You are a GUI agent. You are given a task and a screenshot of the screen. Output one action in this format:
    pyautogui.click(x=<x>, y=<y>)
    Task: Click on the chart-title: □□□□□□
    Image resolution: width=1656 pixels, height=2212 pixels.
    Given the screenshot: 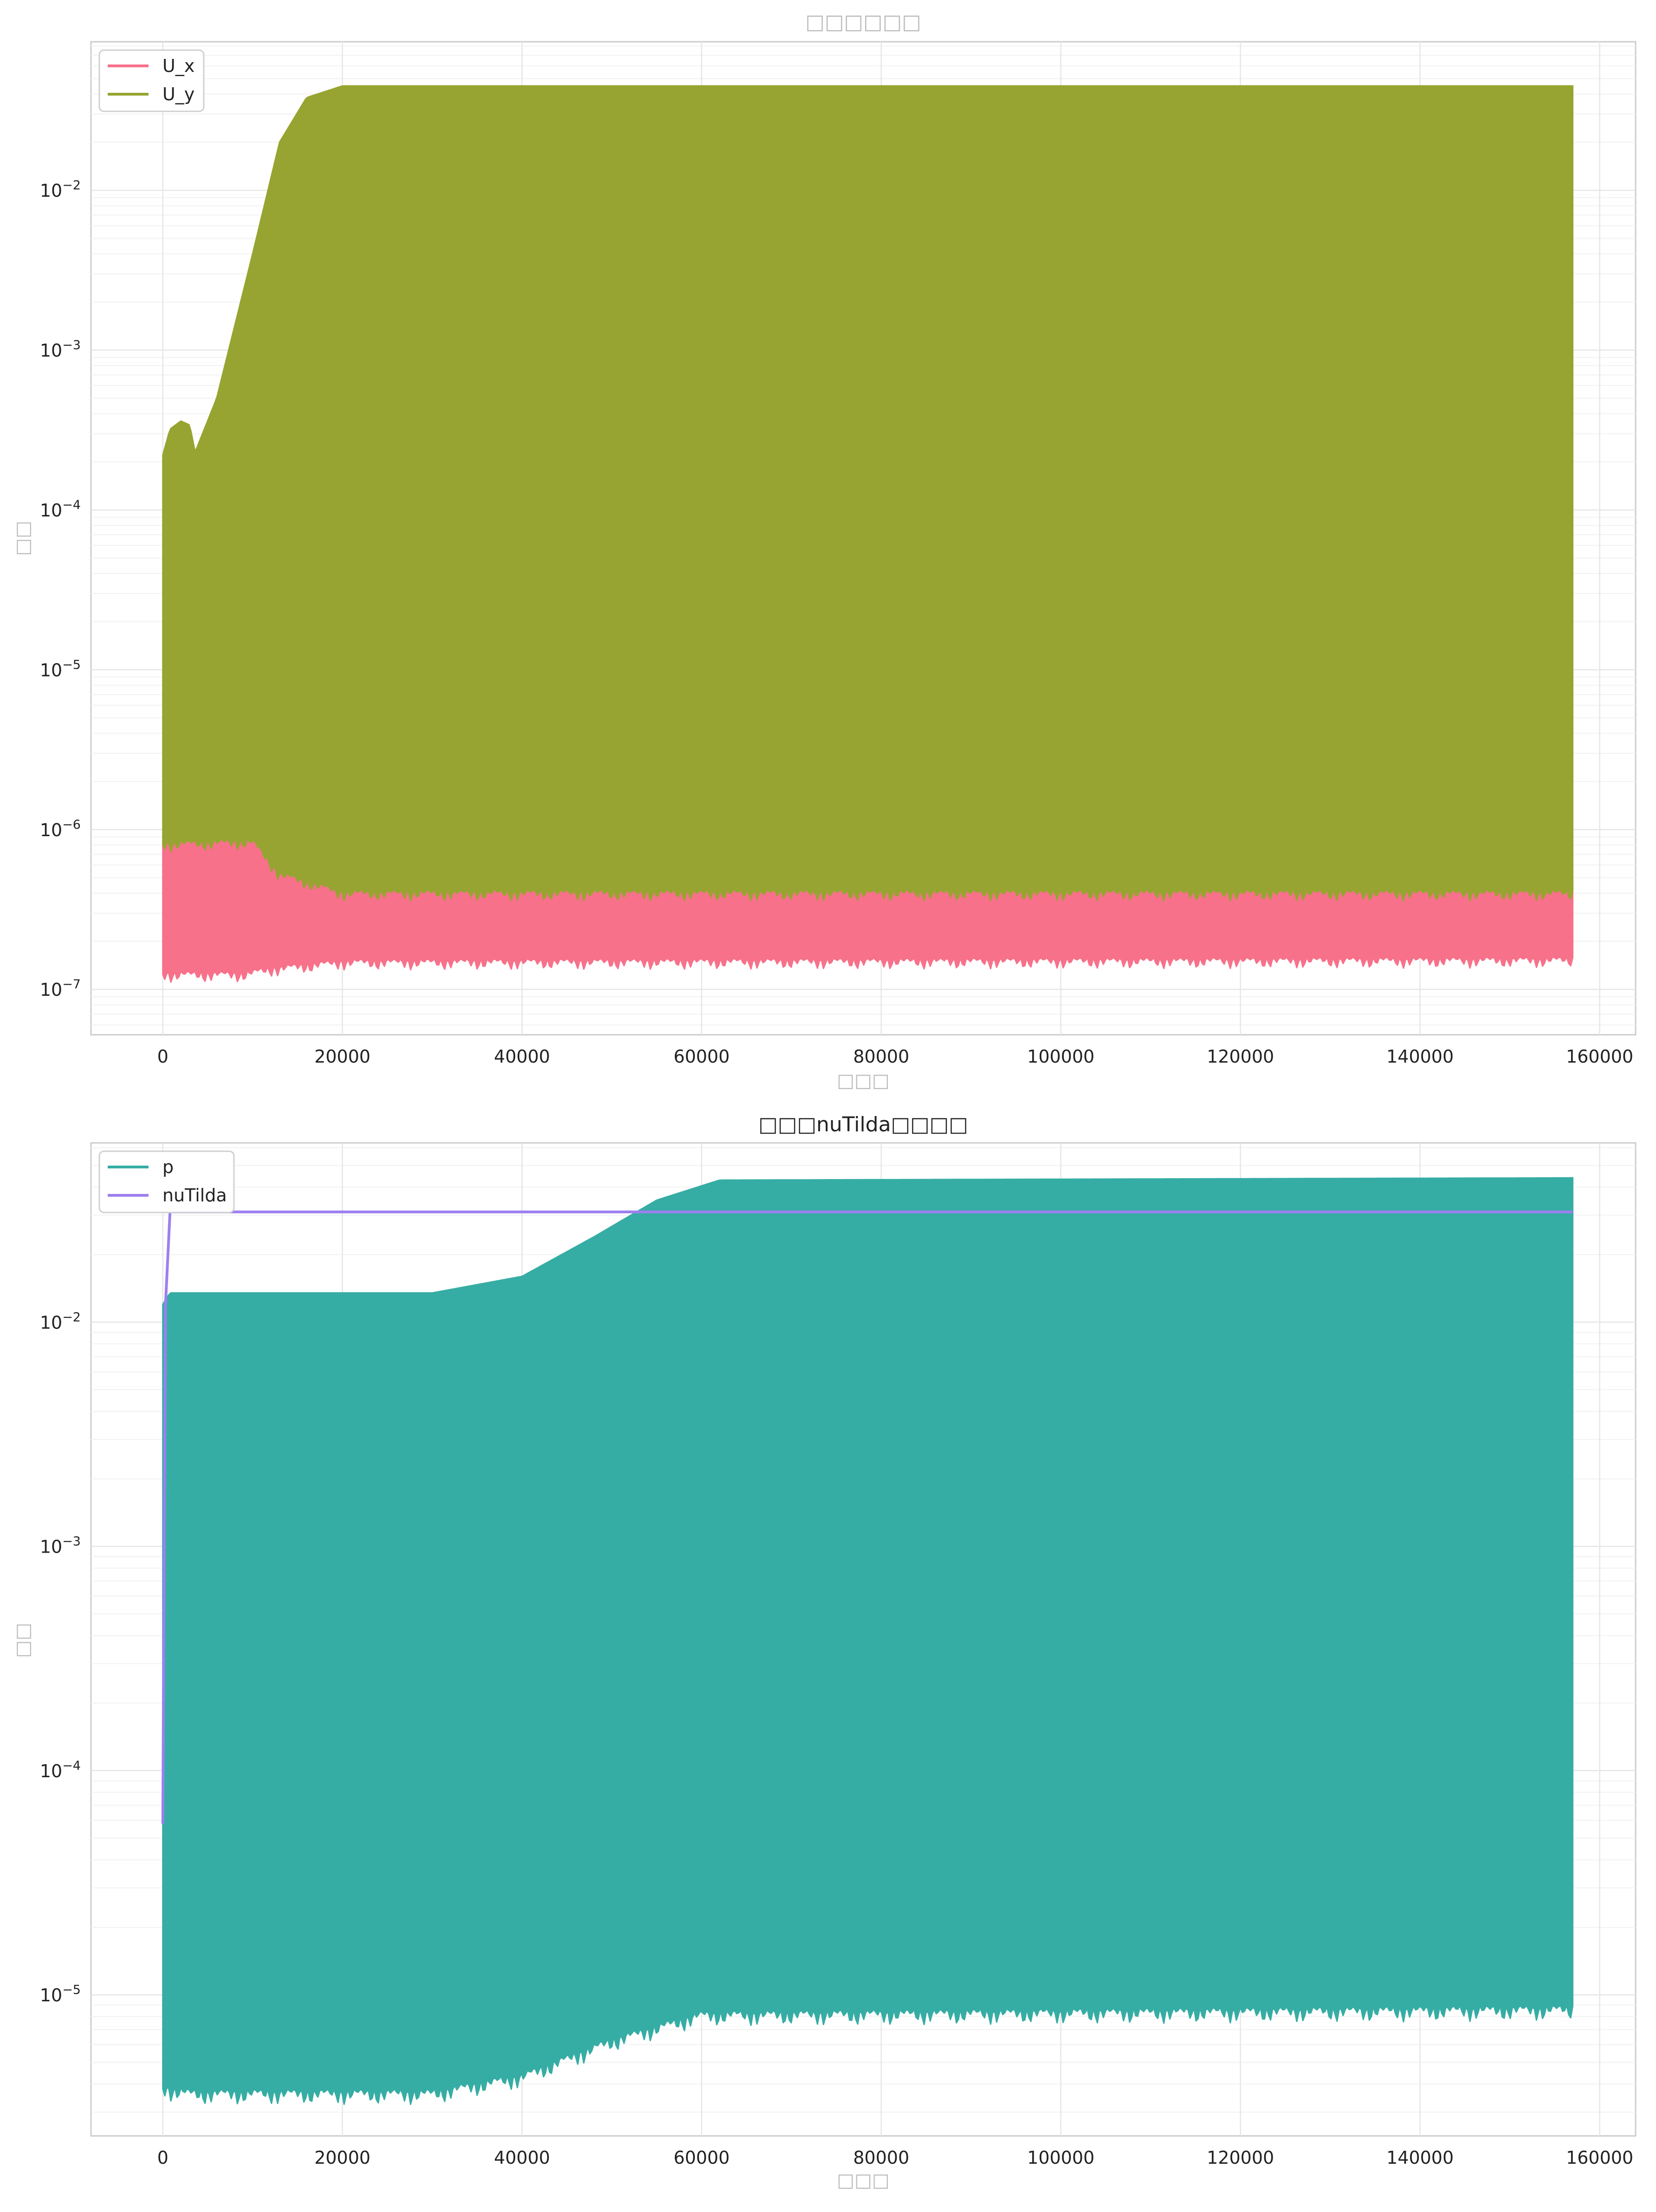 What is the action you would take?
    pyautogui.click(x=863, y=22)
    